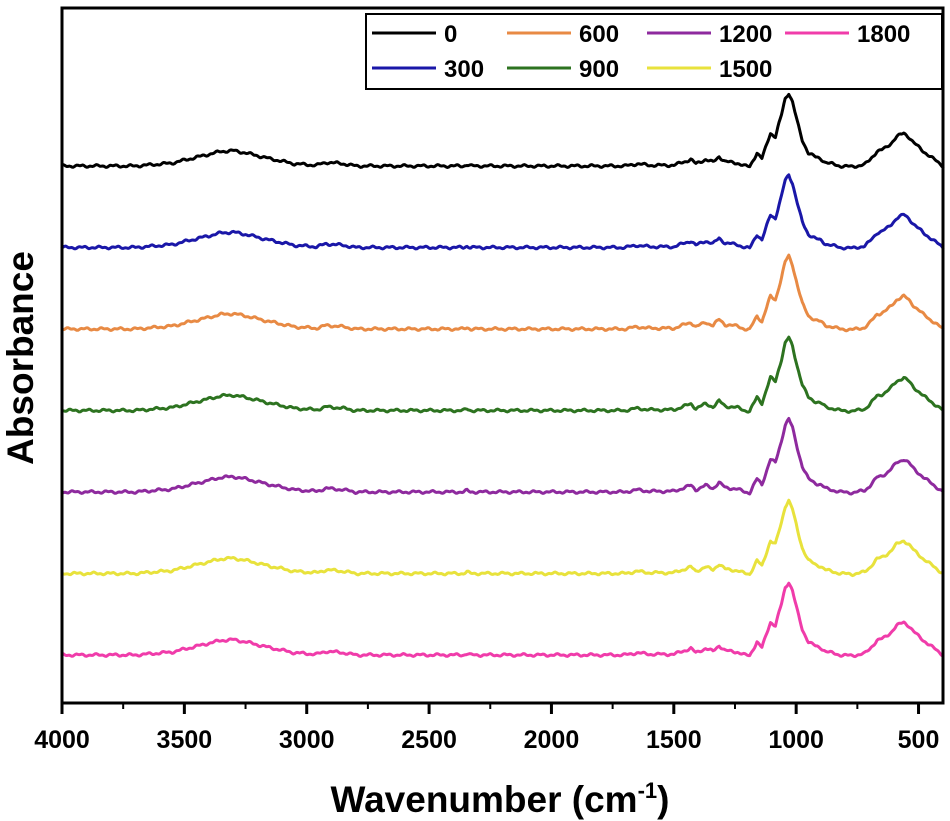 Image resolution: width=950 pixels, height=821 pixels. What do you see at coordinates (429, 740) in the screenshot?
I see `x-tick-label-2500: 2500` at bounding box center [429, 740].